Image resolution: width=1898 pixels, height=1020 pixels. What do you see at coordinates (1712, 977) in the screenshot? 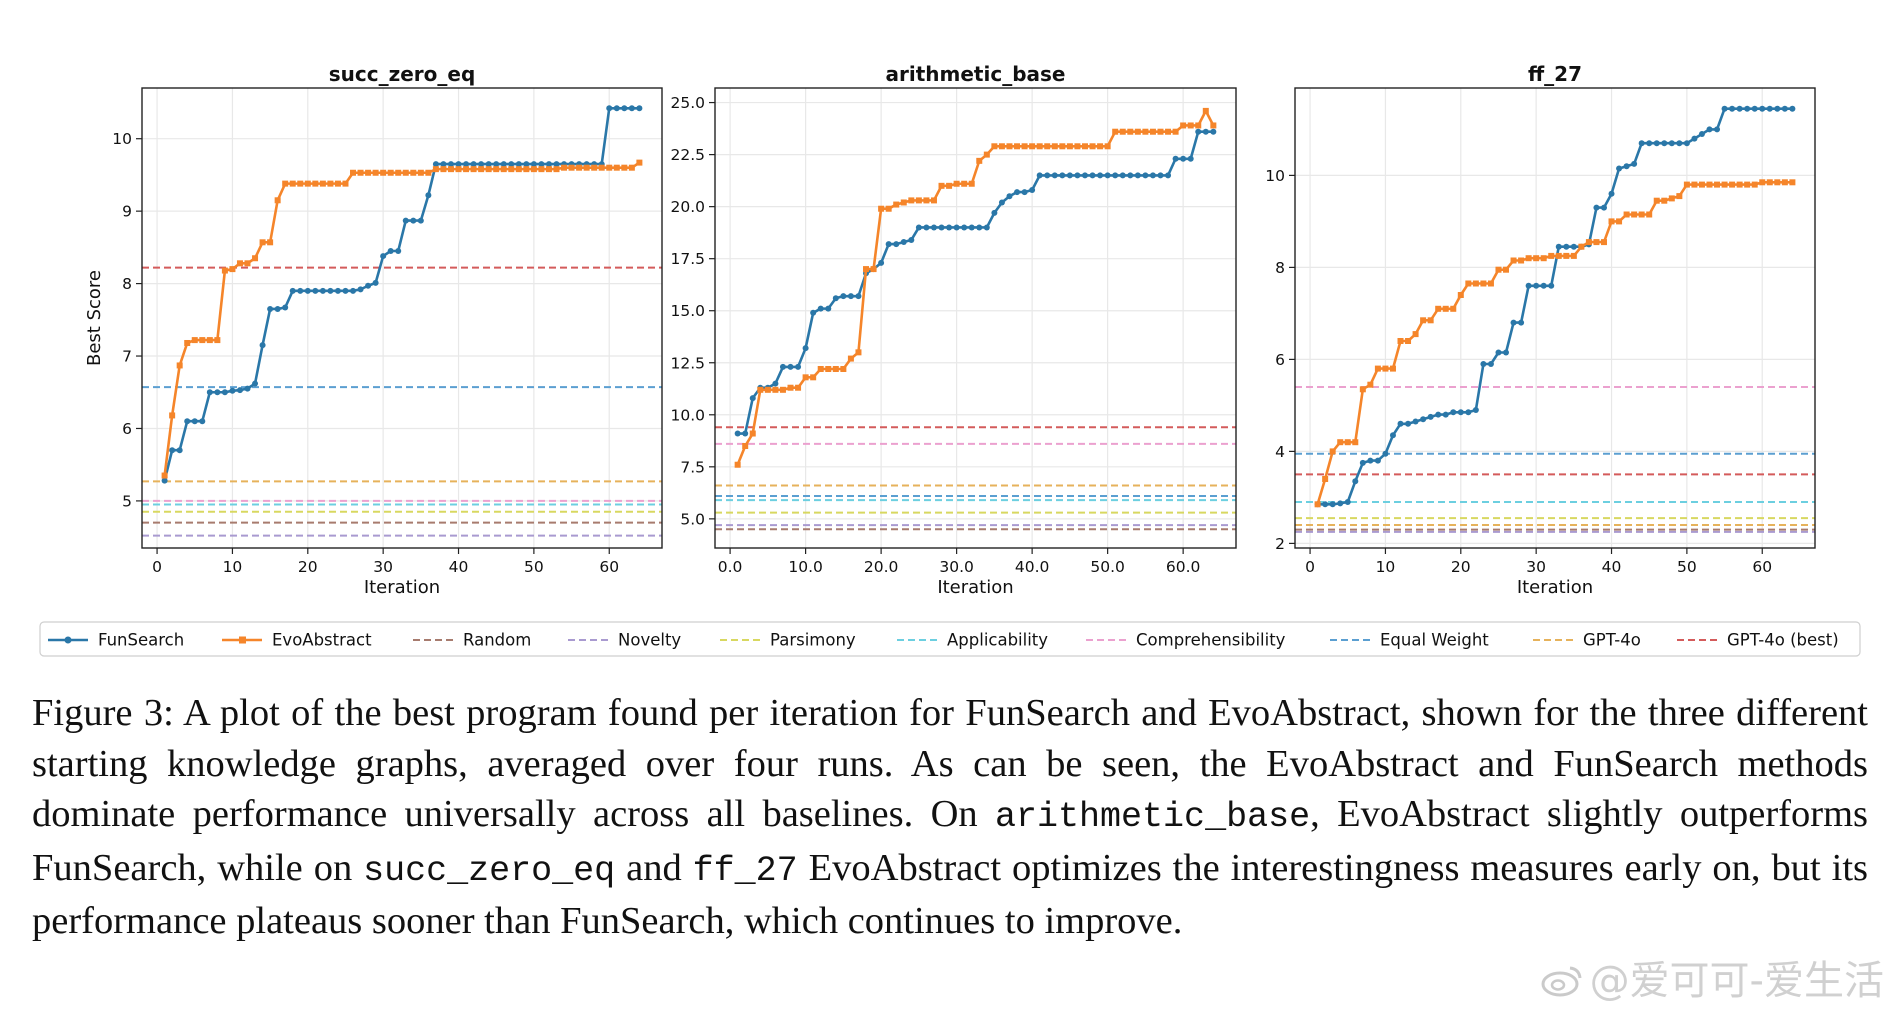
I see `watermark: @爱可可-爱生活` at bounding box center [1712, 977].